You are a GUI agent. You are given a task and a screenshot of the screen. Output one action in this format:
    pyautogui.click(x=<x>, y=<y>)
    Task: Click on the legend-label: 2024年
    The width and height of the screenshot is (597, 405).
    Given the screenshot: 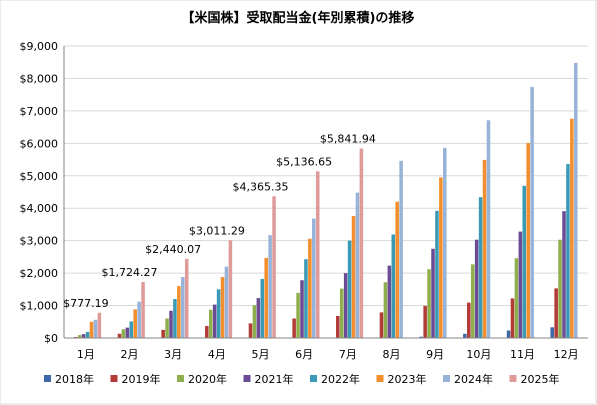 What is the action you would take?
    pyautogui.click(x=473, y=379)
    